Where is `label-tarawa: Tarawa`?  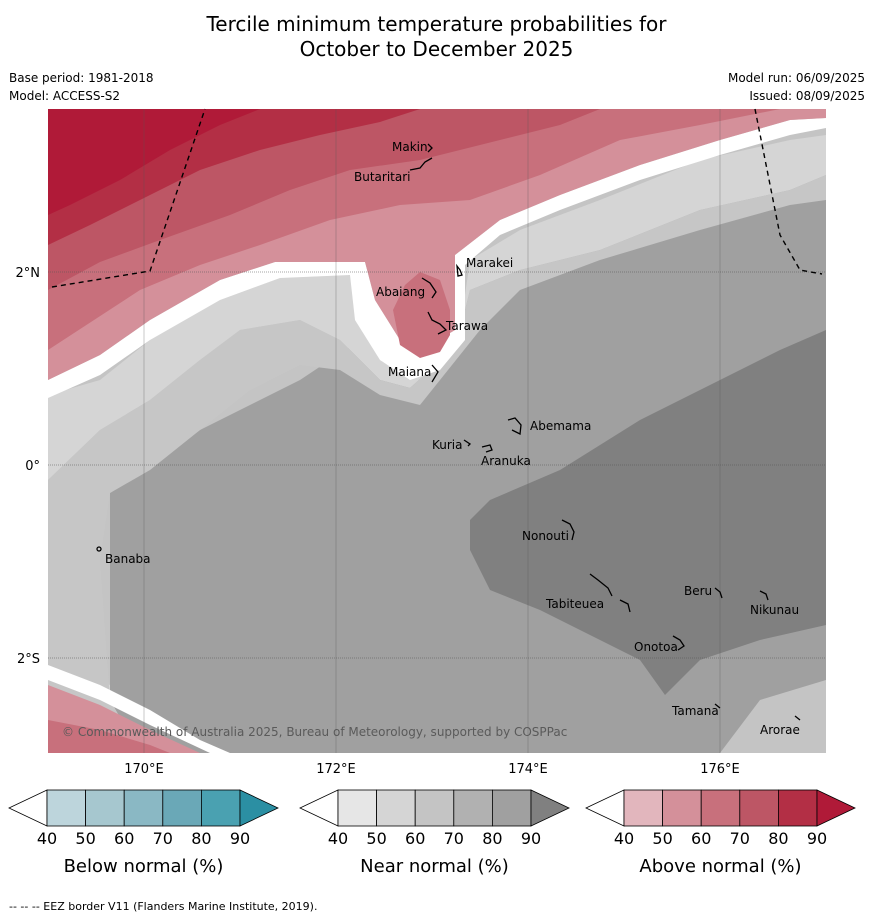 label-tarawa: Tarawa is located at coordinates (466, 326).